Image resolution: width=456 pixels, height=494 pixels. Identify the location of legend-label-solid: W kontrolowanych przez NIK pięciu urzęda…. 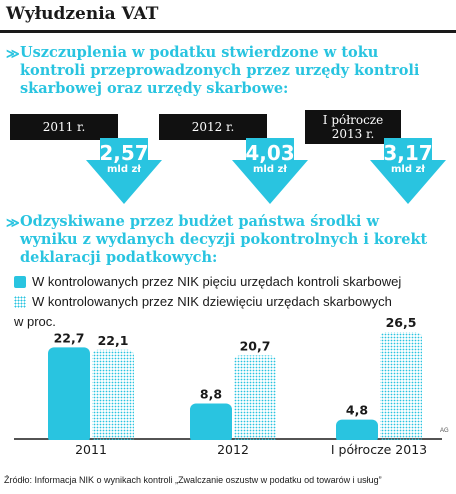
(217, 281).